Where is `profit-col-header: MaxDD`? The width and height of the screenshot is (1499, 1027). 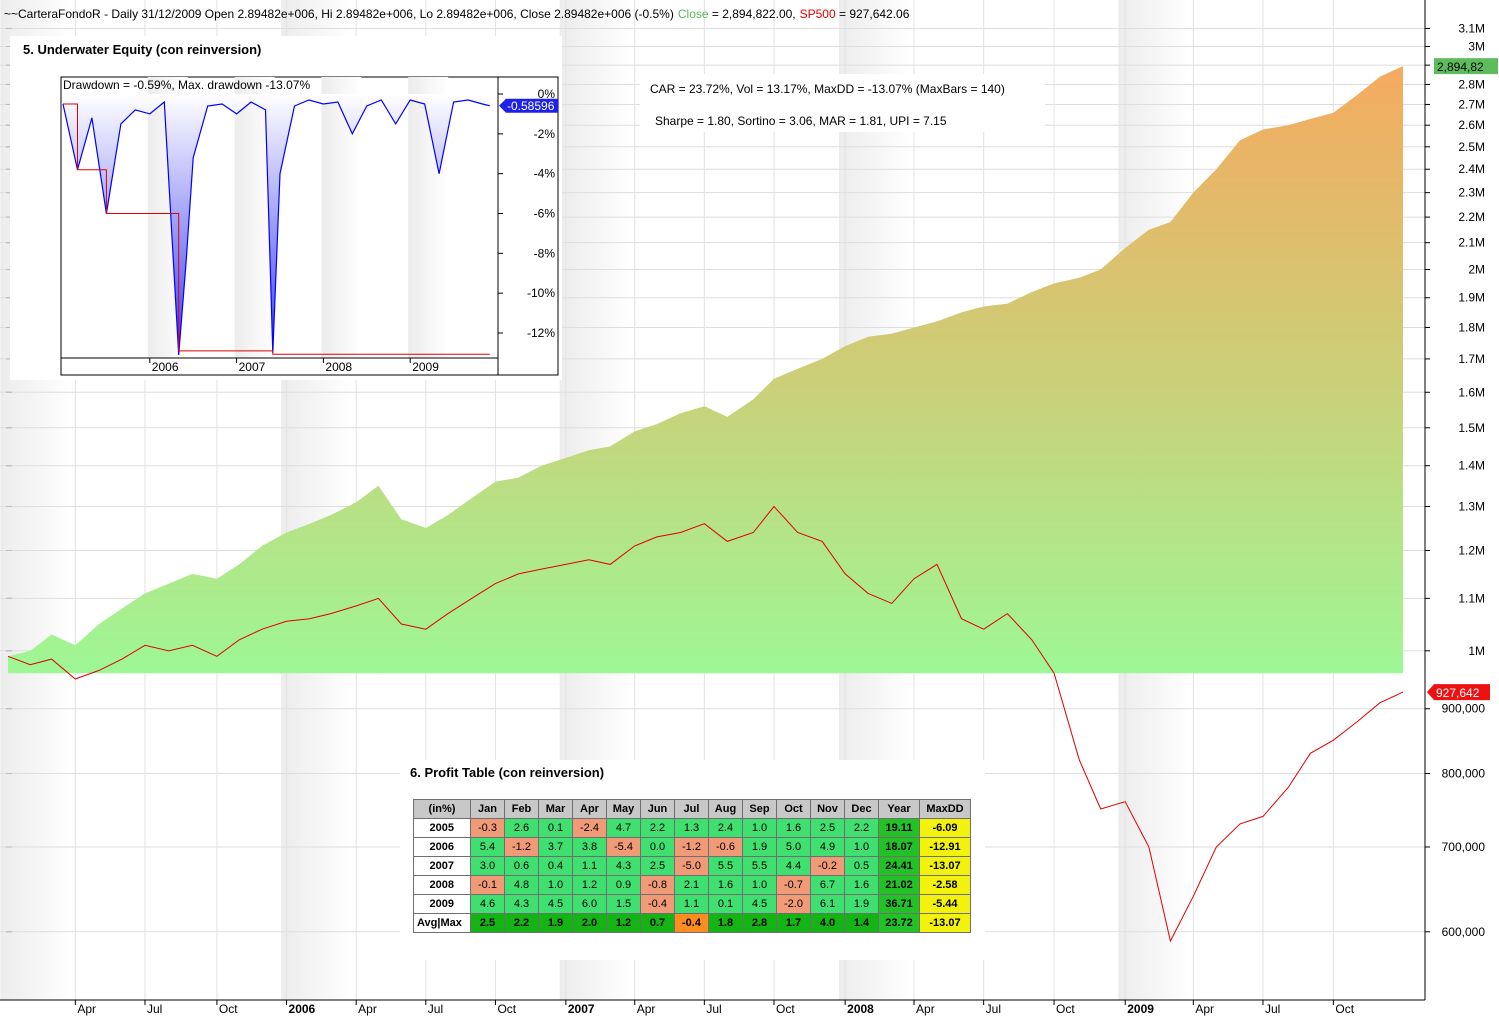
profit-col-header: MaxDD is located at coordinates (945, 809).